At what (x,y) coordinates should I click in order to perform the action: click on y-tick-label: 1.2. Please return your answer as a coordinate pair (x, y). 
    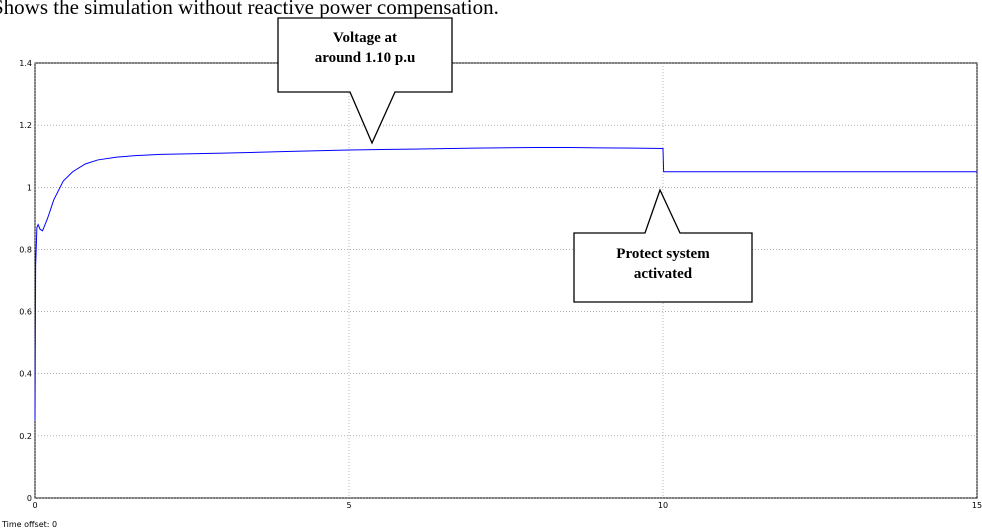
    Looking at the image, I should click on (25, 125).